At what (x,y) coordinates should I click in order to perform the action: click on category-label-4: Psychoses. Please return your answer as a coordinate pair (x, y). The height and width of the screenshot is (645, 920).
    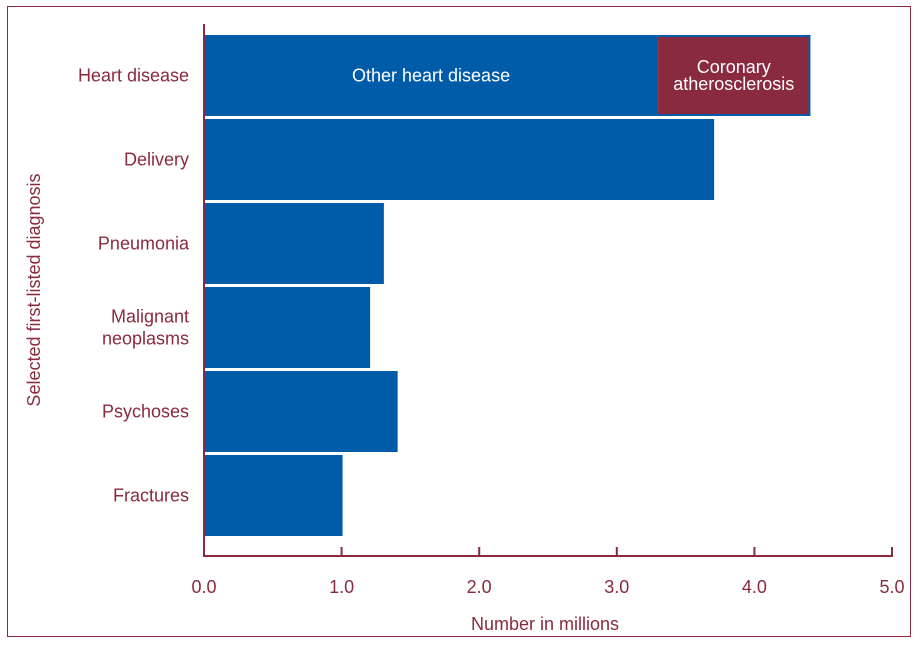
    Looking at the image, I should click on (145, 412).